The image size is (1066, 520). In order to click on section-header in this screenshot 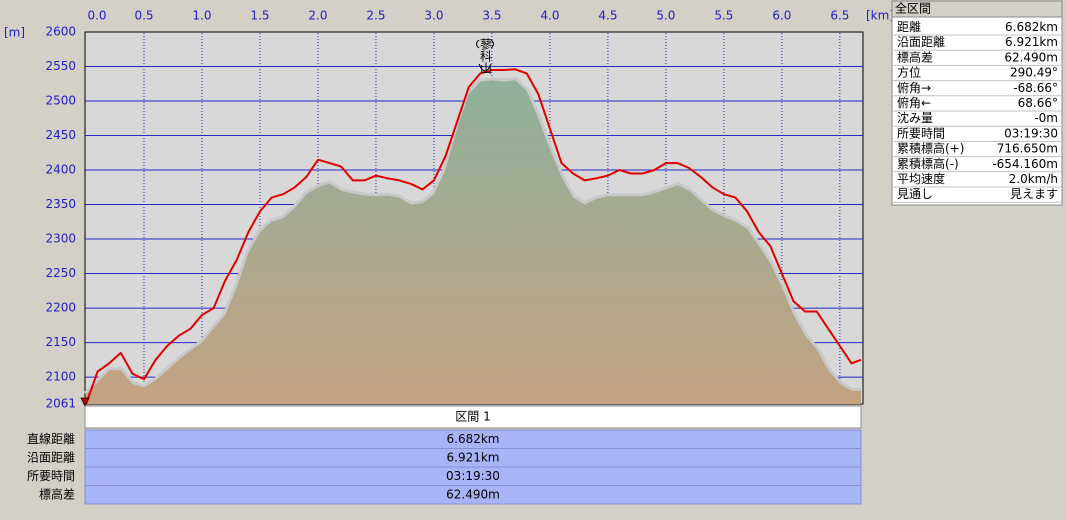, I will do `click(473, 417)`.